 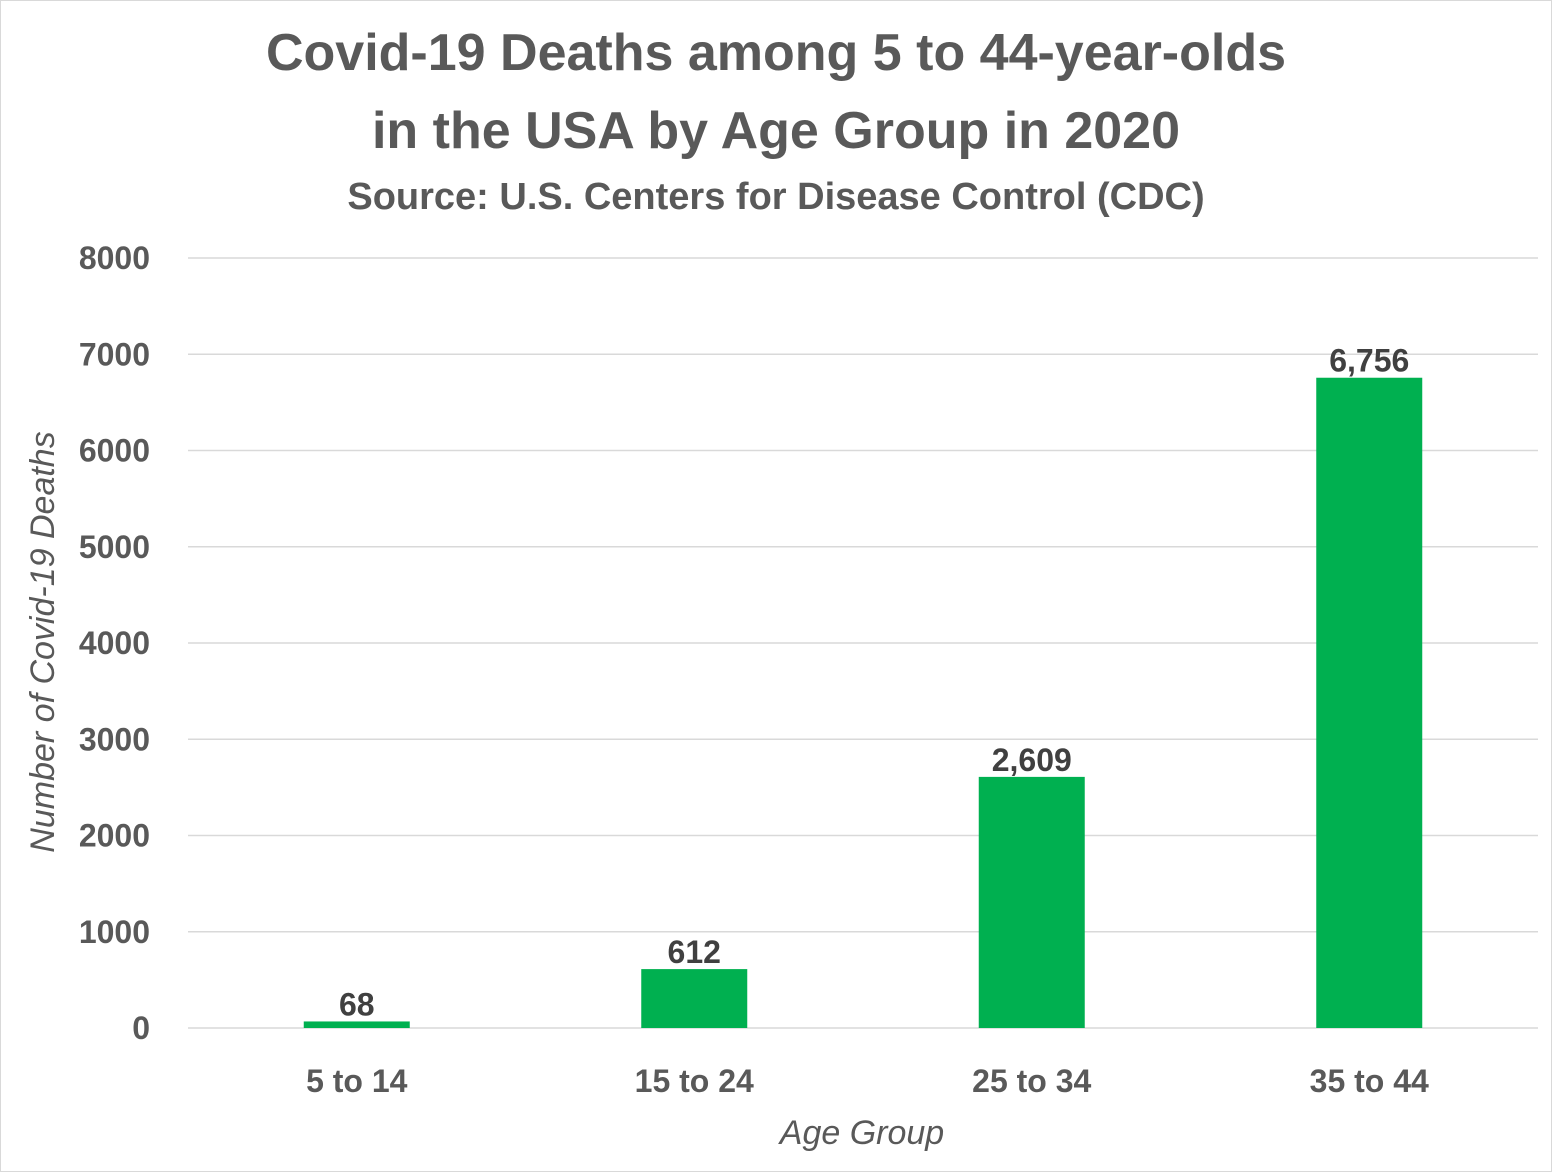 What do you see at coordinates (114, 451) in the screenshot?
I see `y-tick-label: 6000` at bounding box center [114, 451].